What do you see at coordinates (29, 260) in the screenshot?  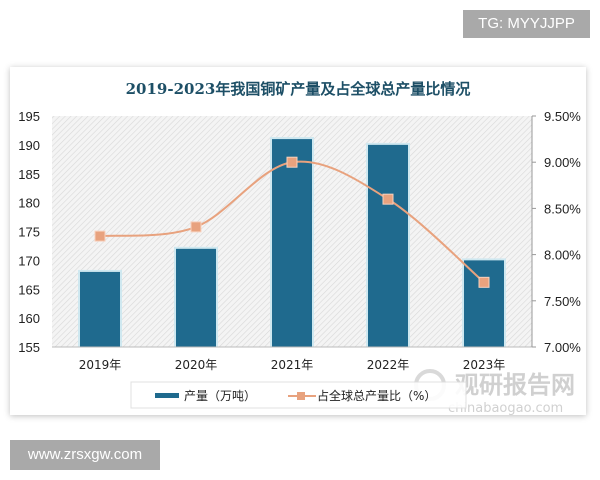 I see `y-left-tick-label: 170` at bounding box center [29, 260].